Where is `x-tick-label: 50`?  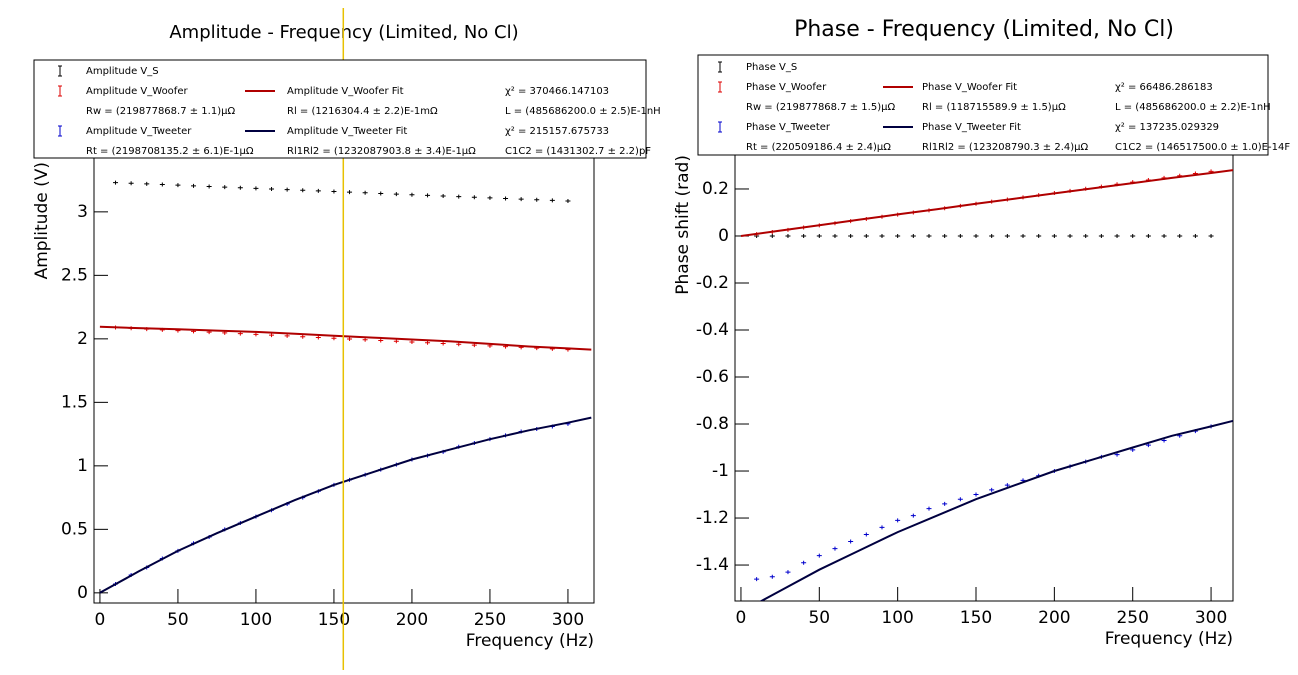 x-tick-label: 50 is located at coordinates (178, 620).